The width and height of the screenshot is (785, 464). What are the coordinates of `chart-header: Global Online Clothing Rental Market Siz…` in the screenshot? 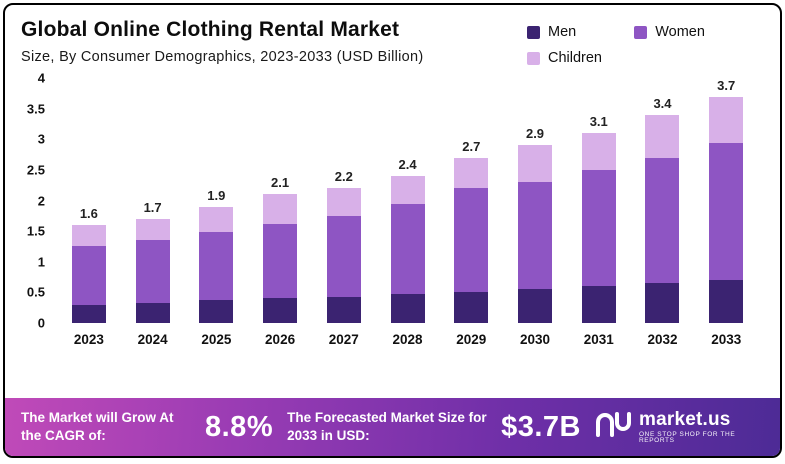 It's located at (392, 36).